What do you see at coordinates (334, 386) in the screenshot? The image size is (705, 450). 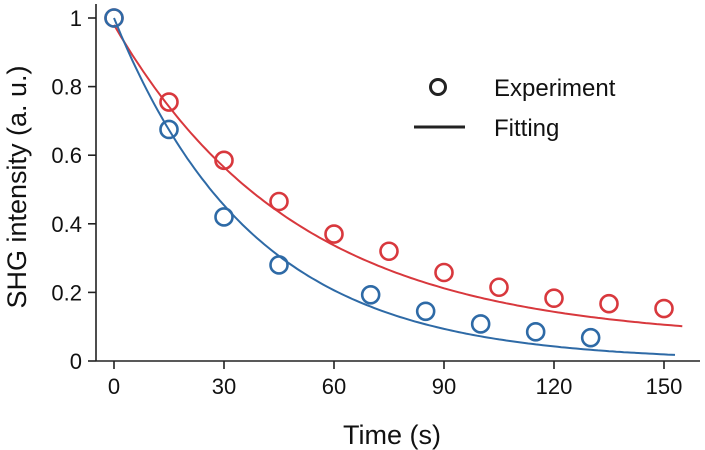 I see `x-tick-label: 60` at bounding box center [334, 386].